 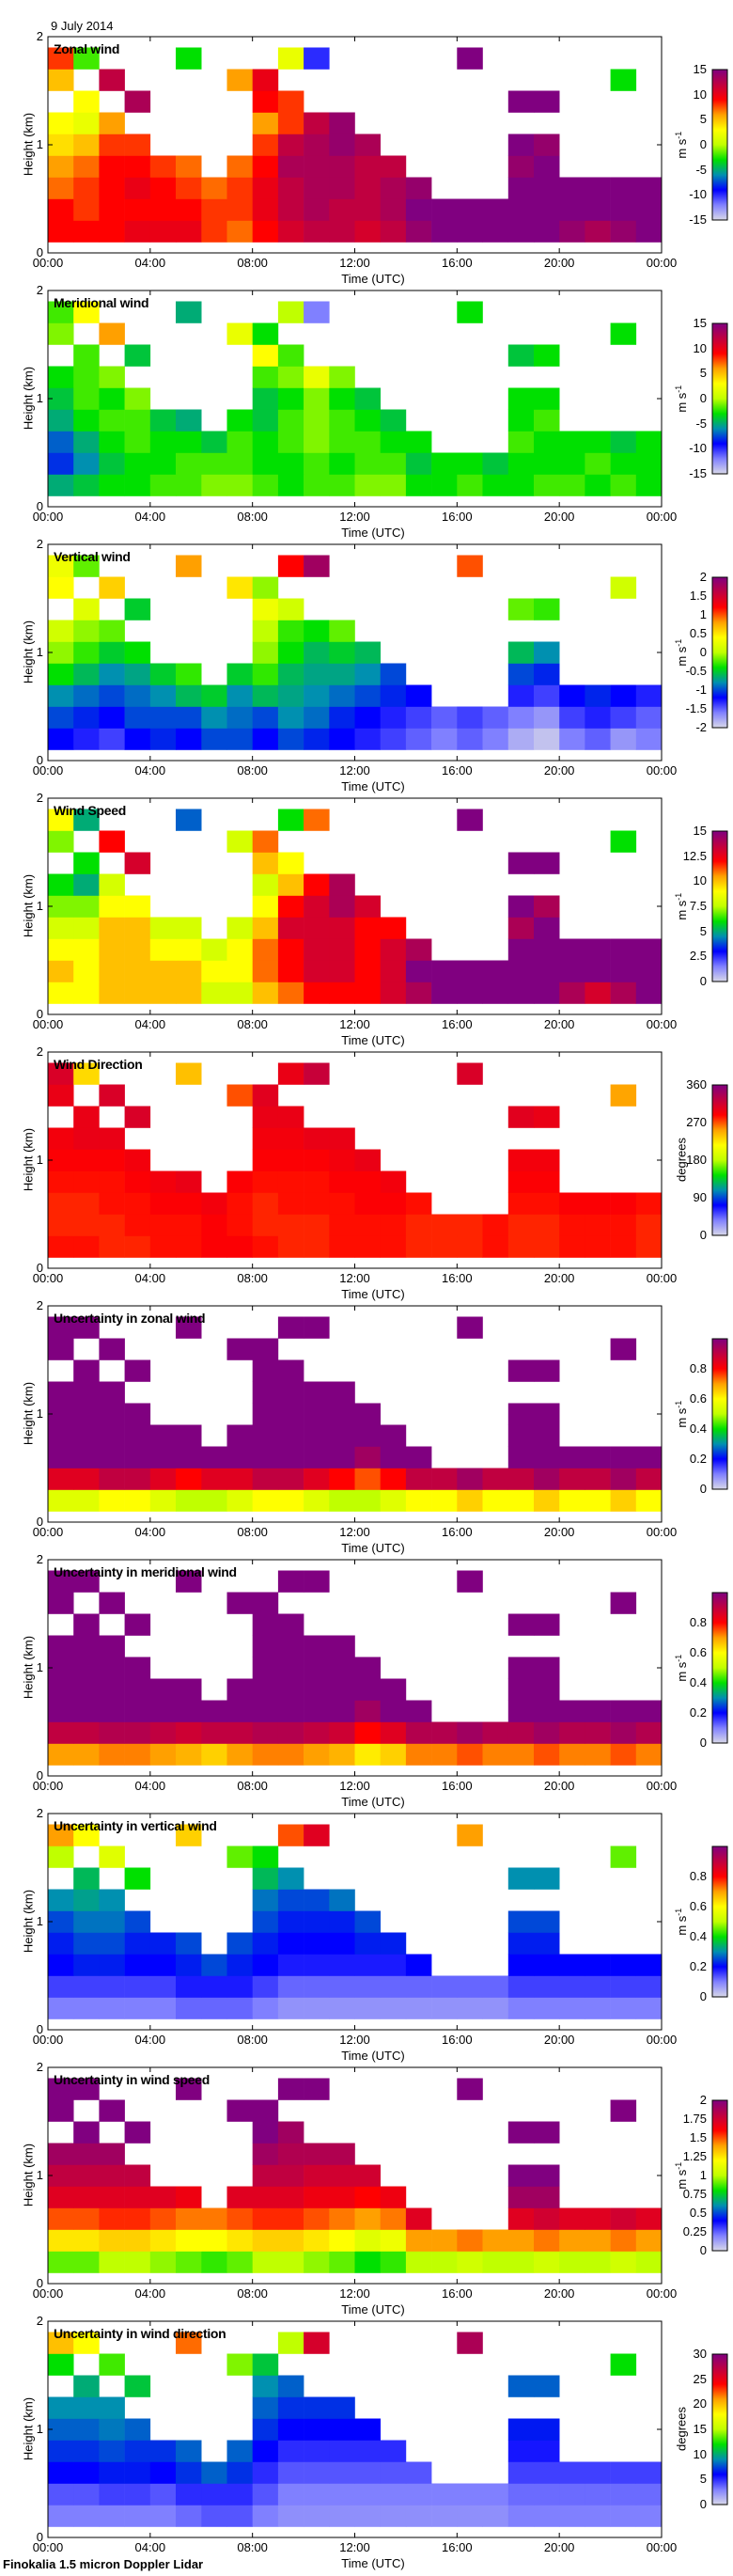 I want to click on unit-text: m s, so click(x=682, y=403).